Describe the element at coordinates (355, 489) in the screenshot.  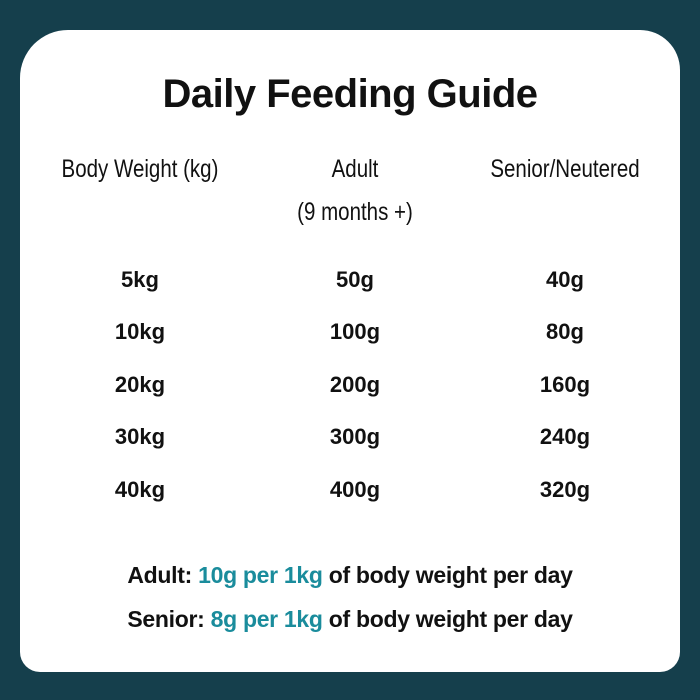
I see `table-cell: 400g` at that location.